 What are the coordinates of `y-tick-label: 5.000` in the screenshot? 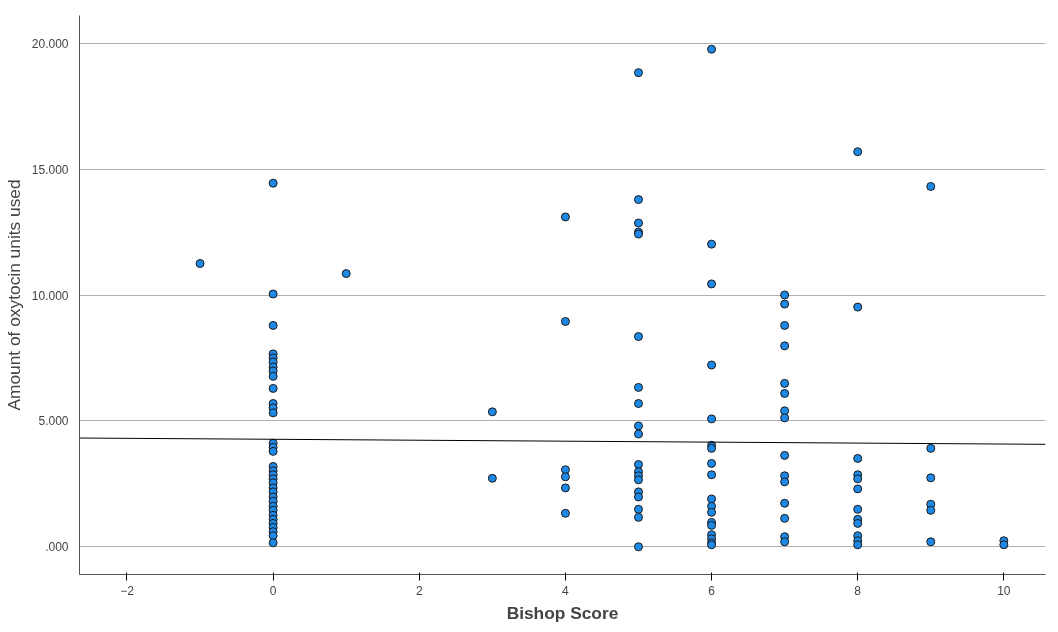 It's located at (53, 421).